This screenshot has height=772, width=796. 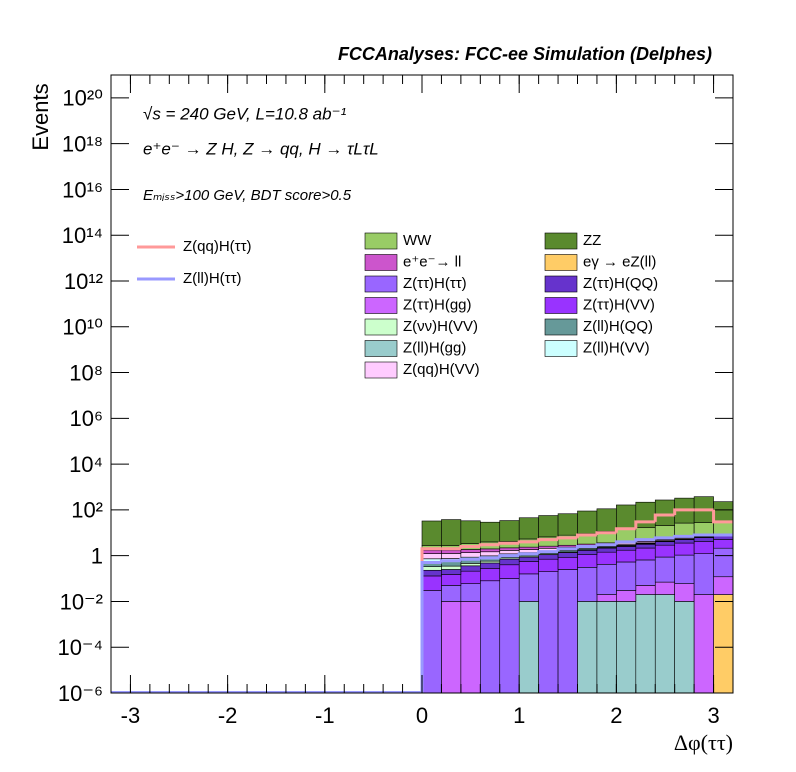 What do you see at coordinates (83, 281) in the screenshot?
I see `y-tick-label: 10¹²` at bounding box center [83, 281].